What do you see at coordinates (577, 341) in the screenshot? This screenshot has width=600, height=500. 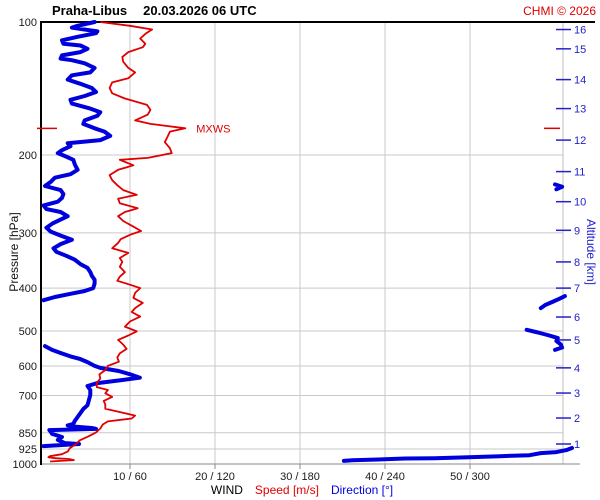 I see `svg-text: 5` at bounding box center [577, 341].